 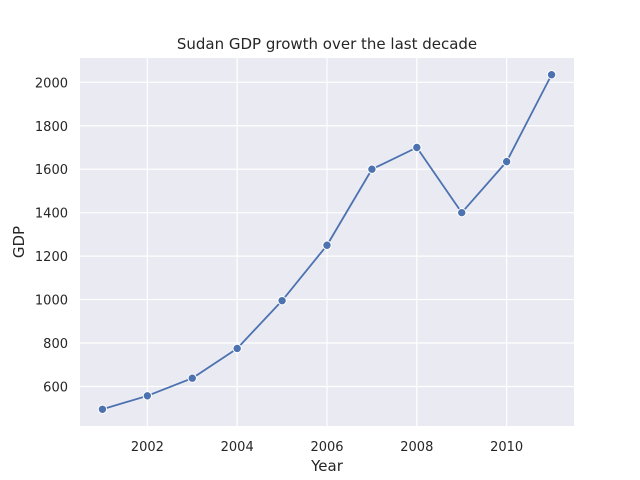 What do you see at coordinates (51, 257) in the screenshot?
I see `y-tick-label: 1200` at bounding box center [51, 257].